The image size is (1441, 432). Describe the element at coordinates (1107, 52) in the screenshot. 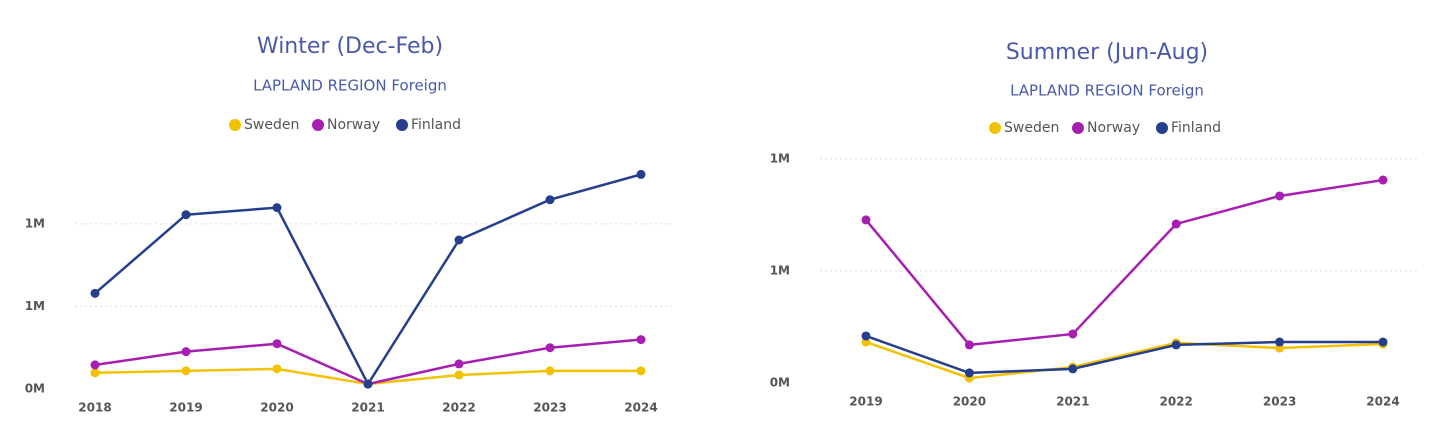

I see `chart-title: Summer (Jun-Aug)` at that location.